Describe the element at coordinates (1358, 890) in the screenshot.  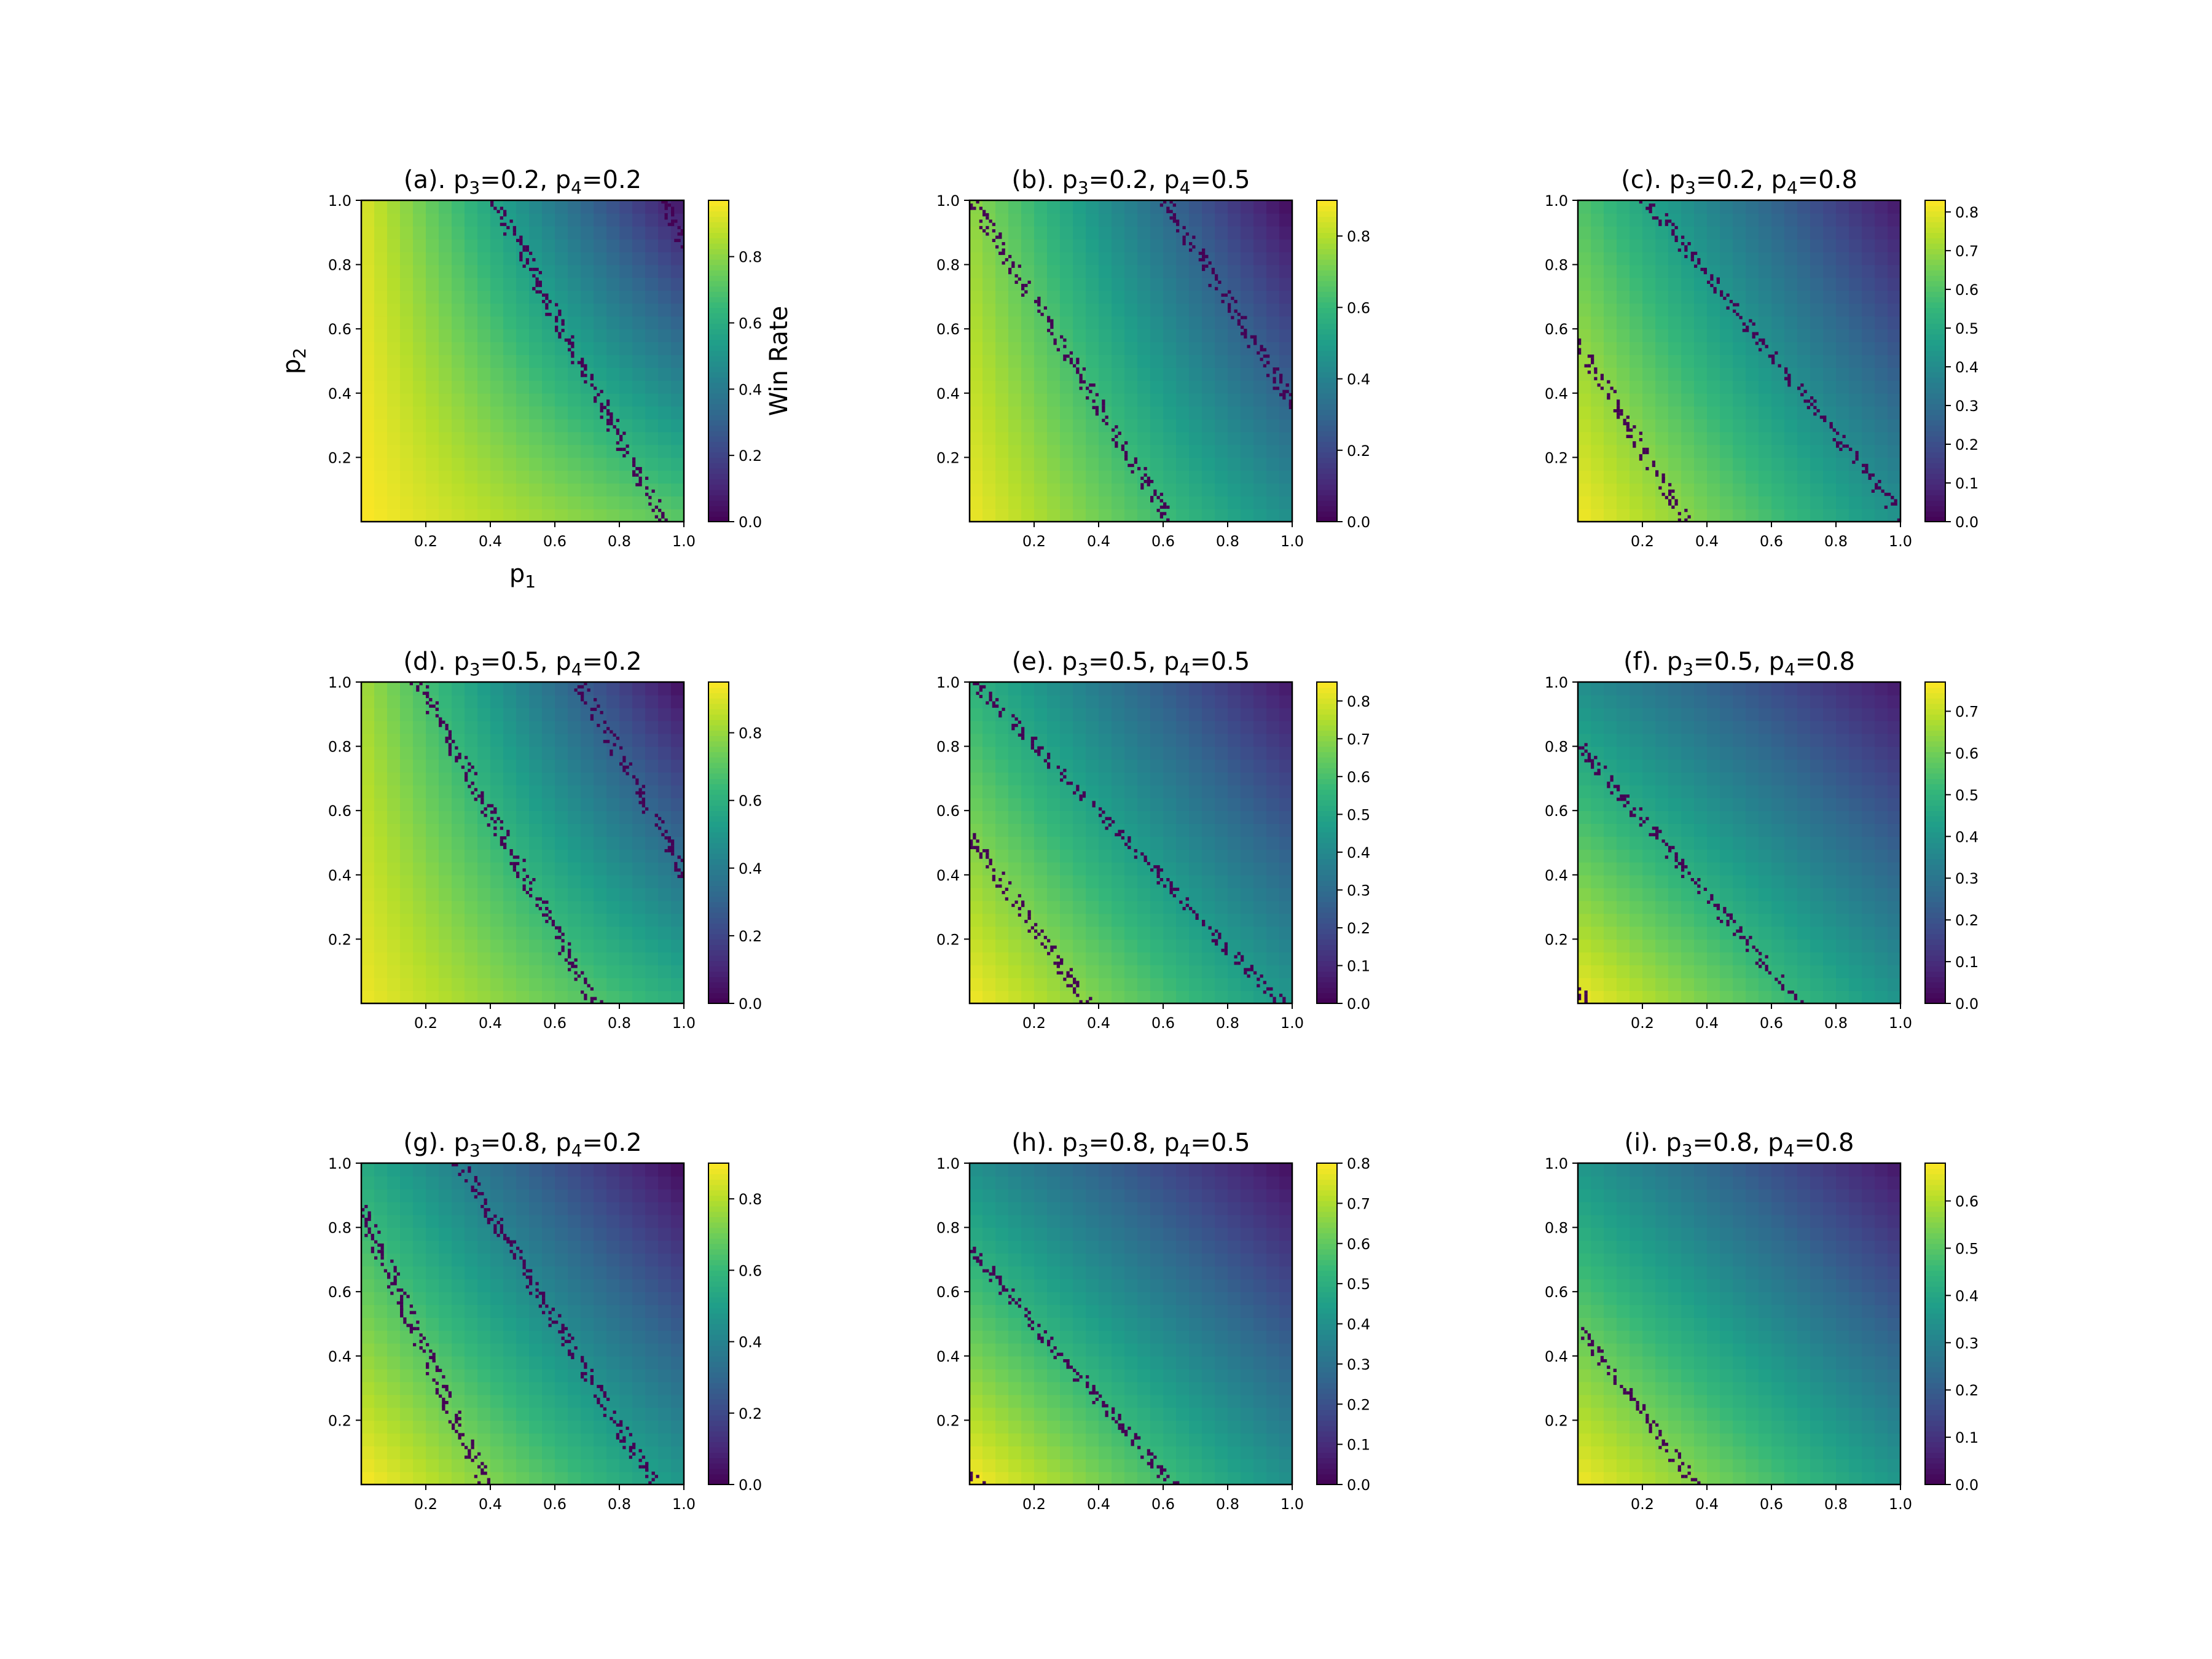
I see `colorbar-tick-label: 0.3` at that location.